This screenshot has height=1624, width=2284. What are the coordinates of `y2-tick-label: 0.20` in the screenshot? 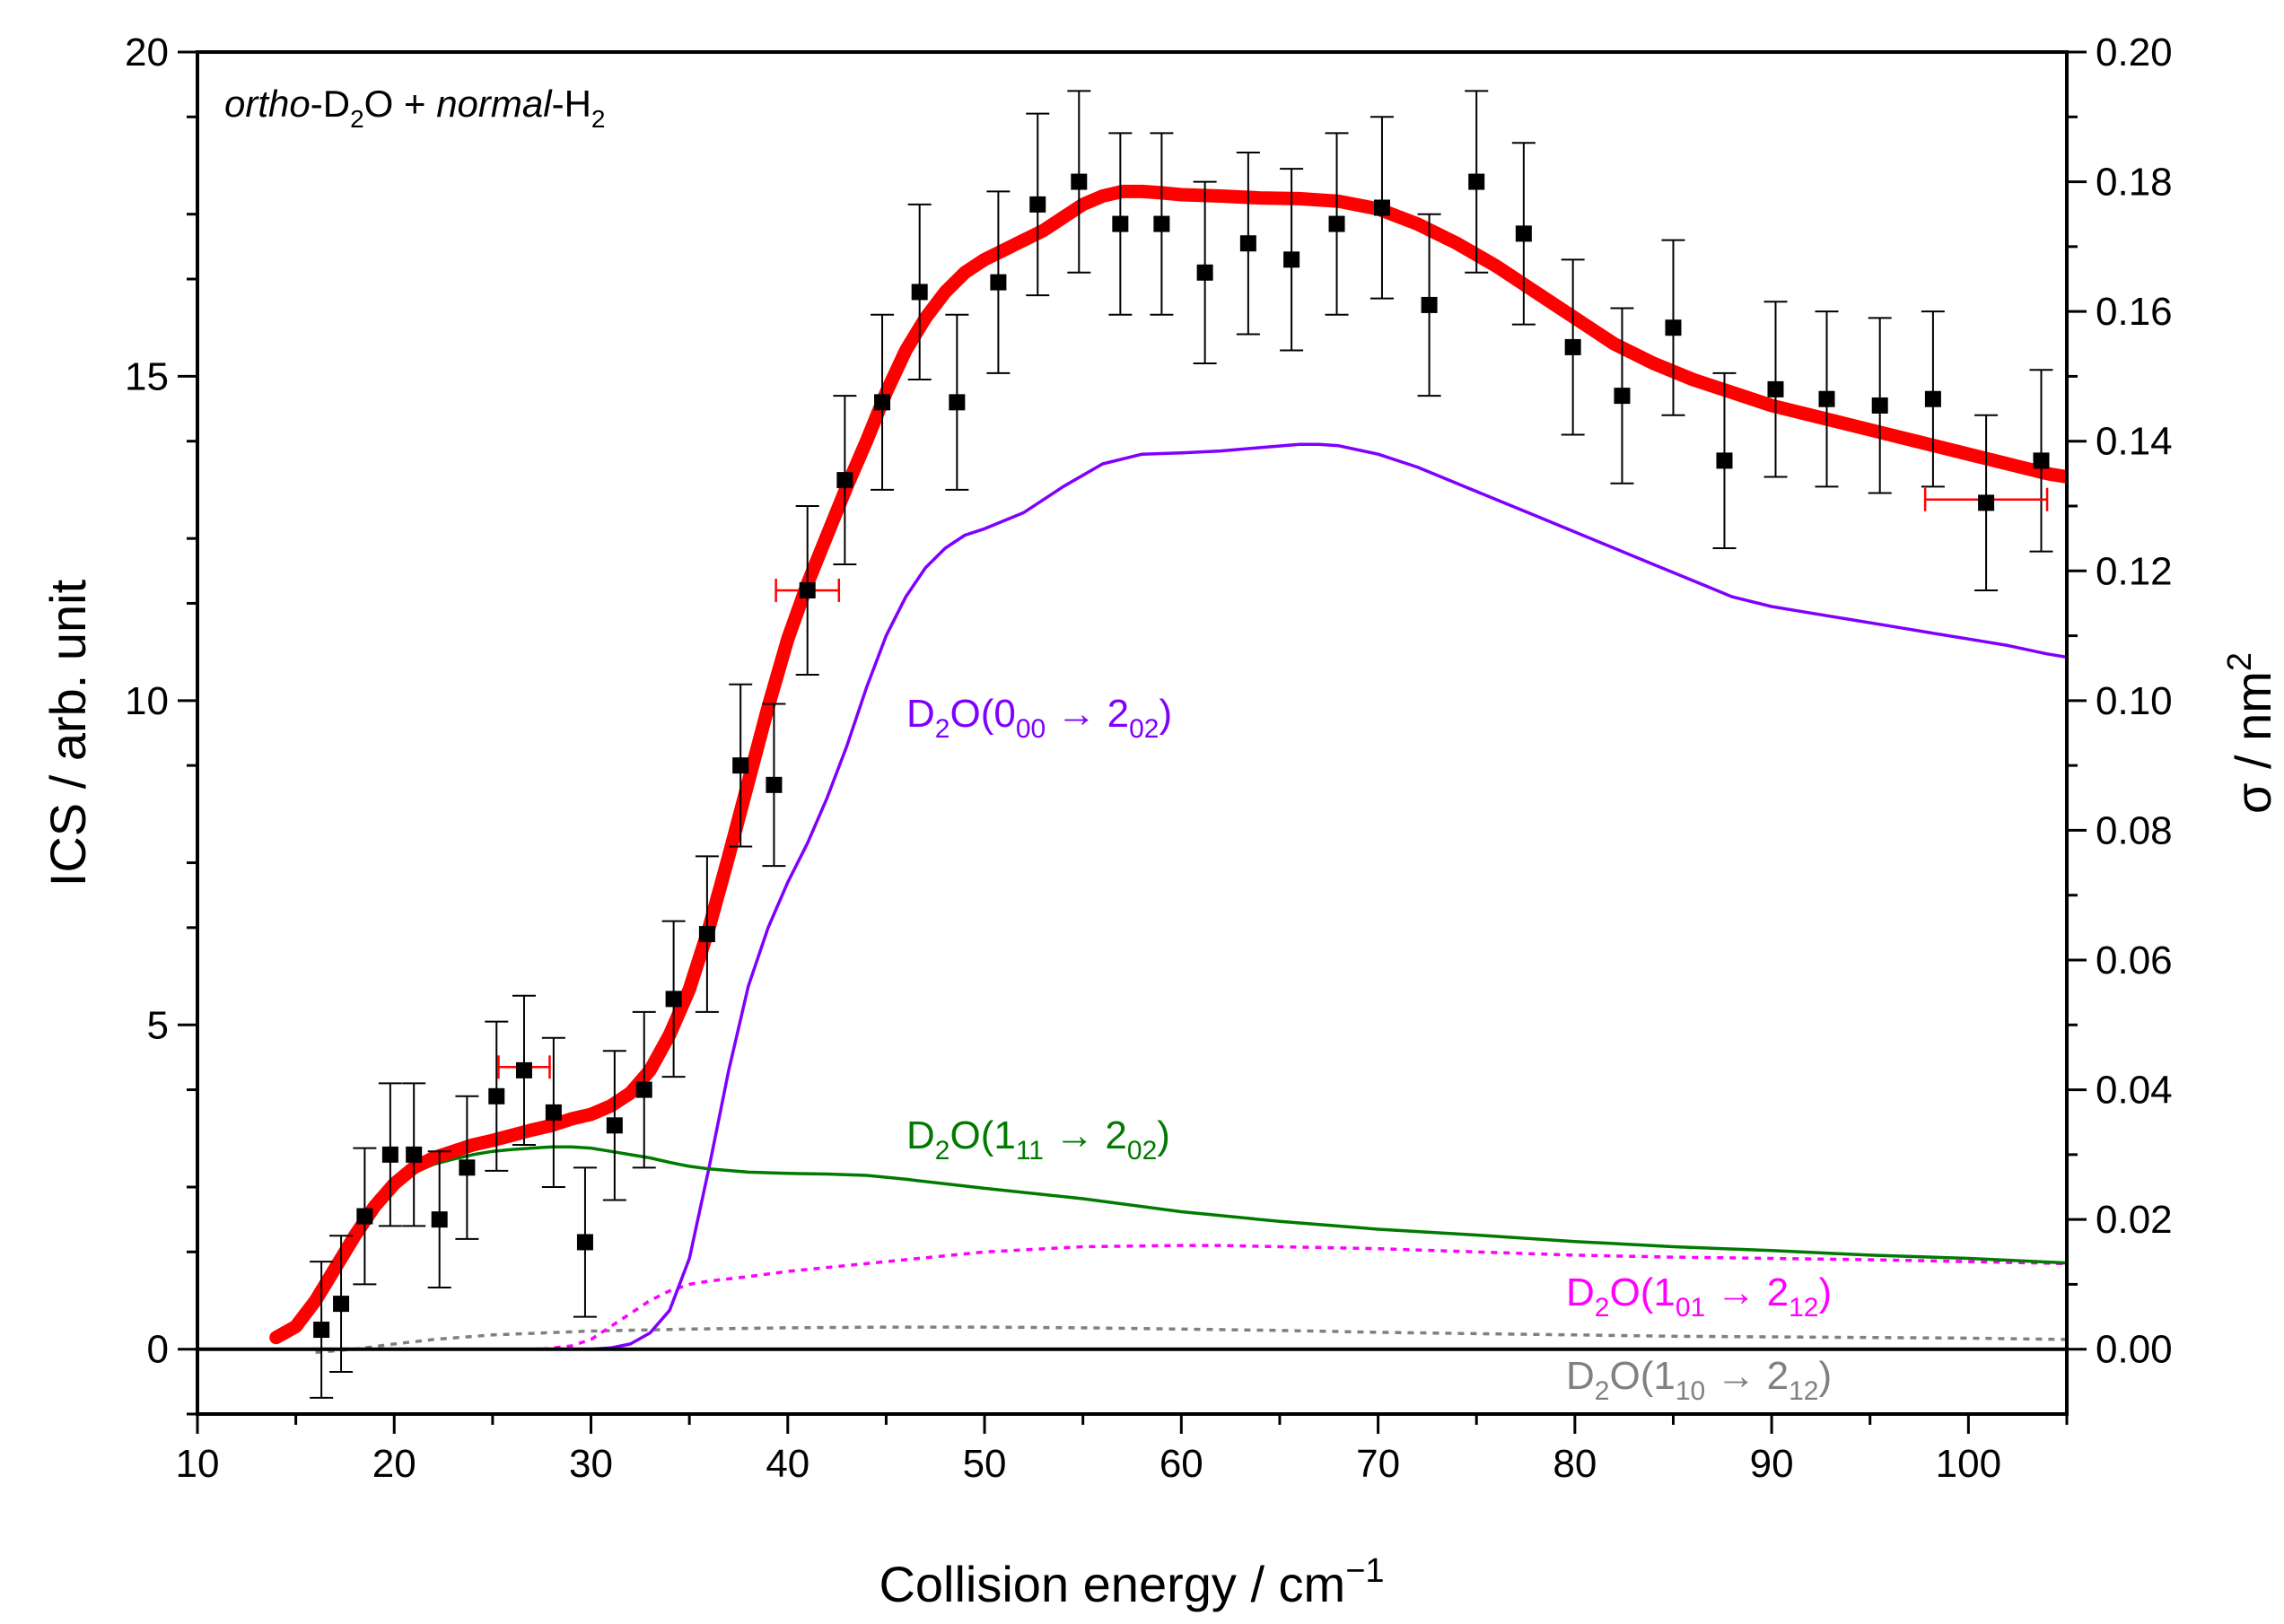 It's located at (2134, 52).